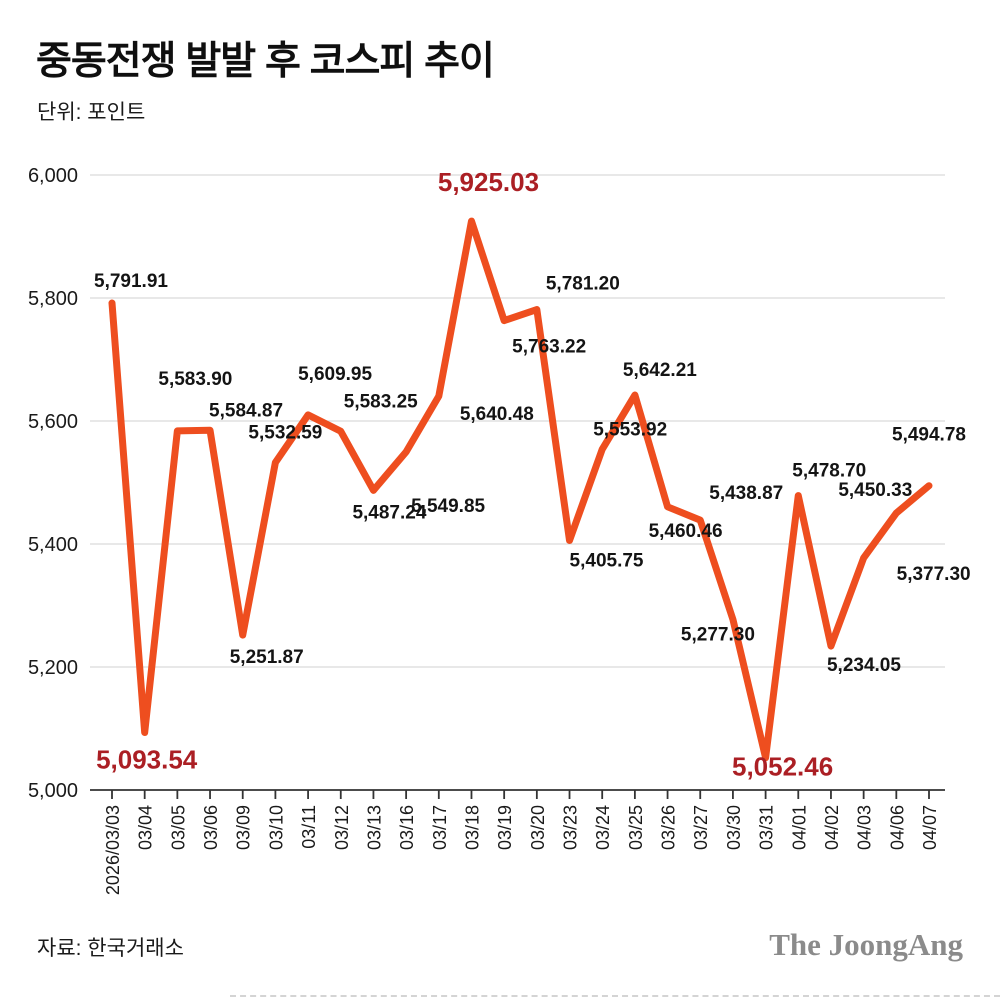  Describe the element at coordinates (782, 767) in the screenshot. I see `highlight-point-label: 5,052.46` at that location.